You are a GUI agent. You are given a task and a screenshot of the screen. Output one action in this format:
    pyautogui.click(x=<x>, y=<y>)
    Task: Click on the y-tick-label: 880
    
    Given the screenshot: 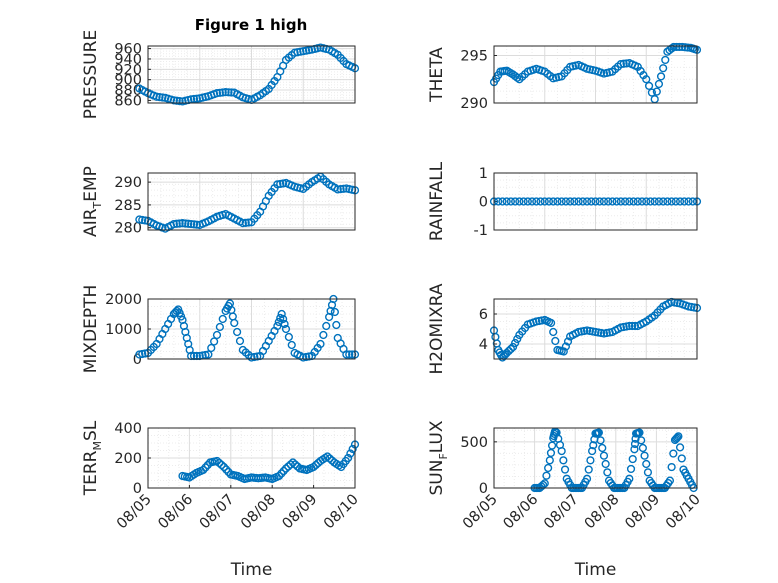 What is the action you would take?
    pyautogui.click(x=128, y=91)
    